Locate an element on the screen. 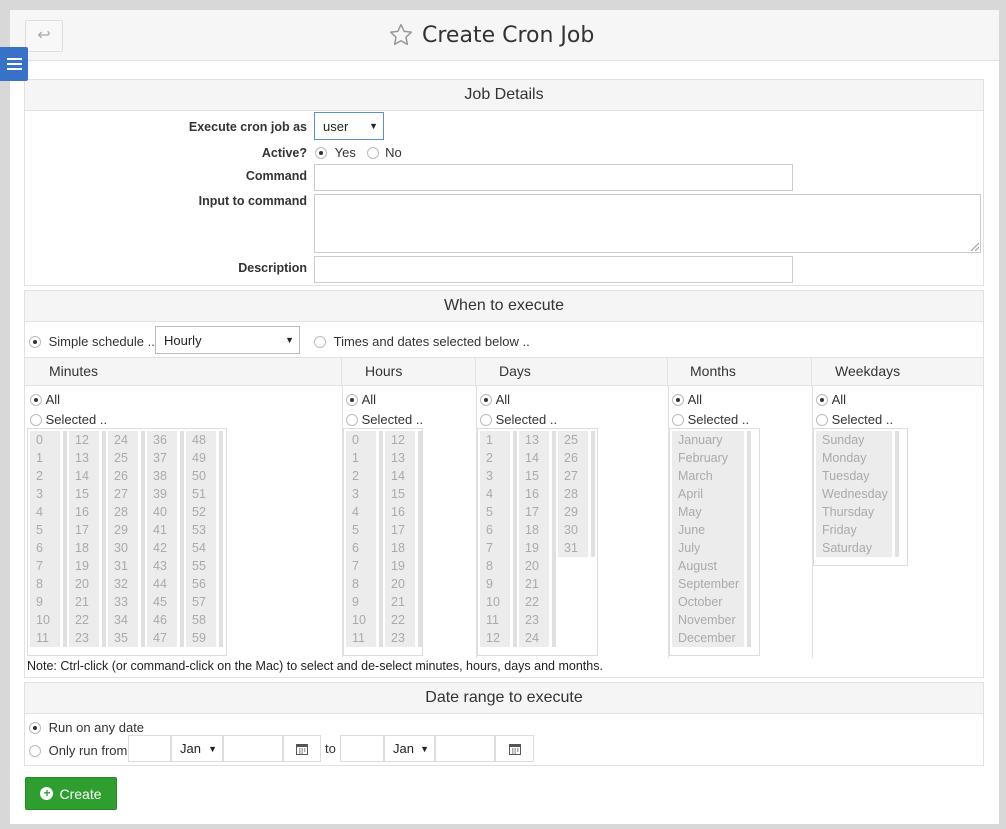 This screenshot has height=829, width=1006. days-option: 22 is located at coordinates (532, 602).